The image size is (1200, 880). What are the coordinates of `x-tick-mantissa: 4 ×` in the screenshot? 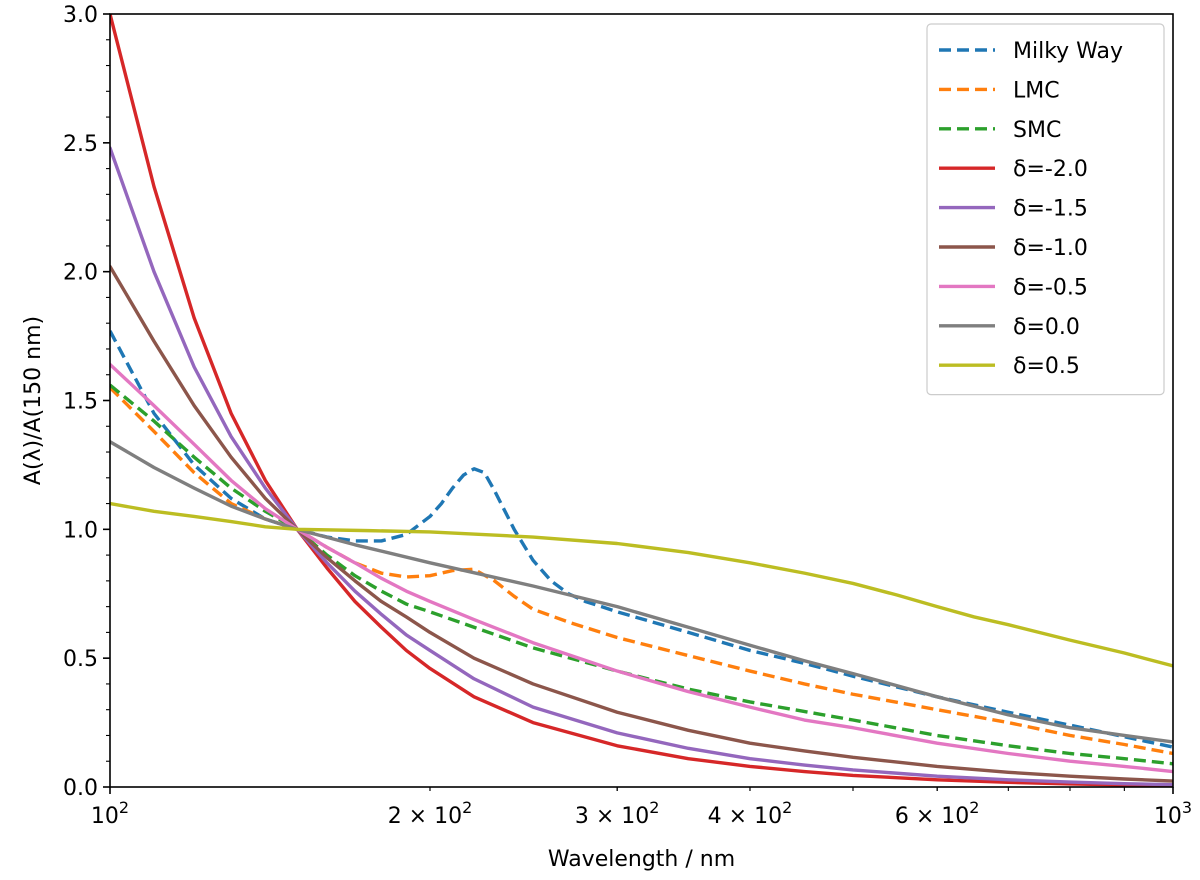 It's located at (731, 816).